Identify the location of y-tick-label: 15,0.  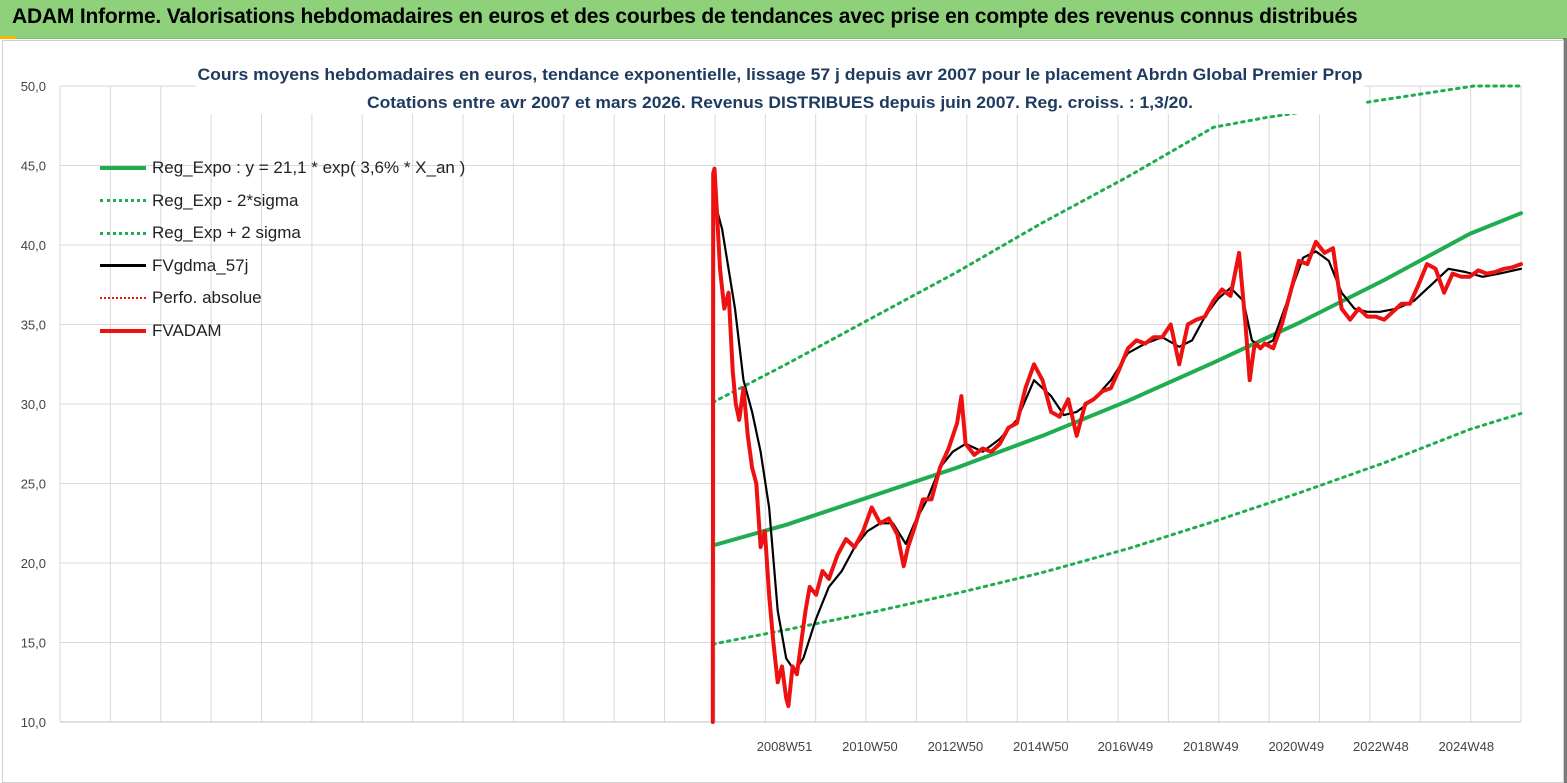
(33, 643).